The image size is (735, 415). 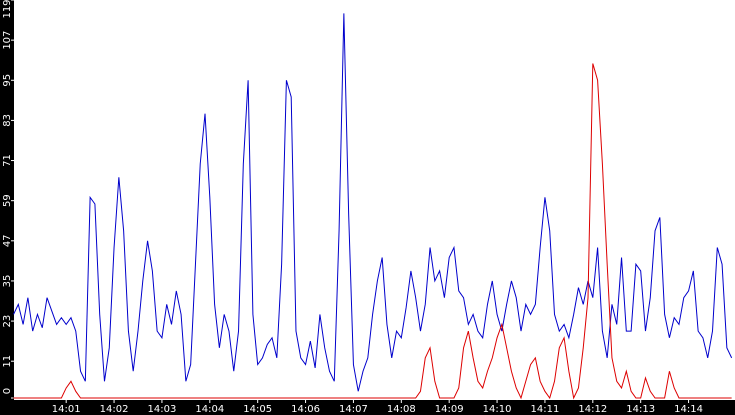 I want to click on x-tick-label: 14:11, so click(x=545, y=409).